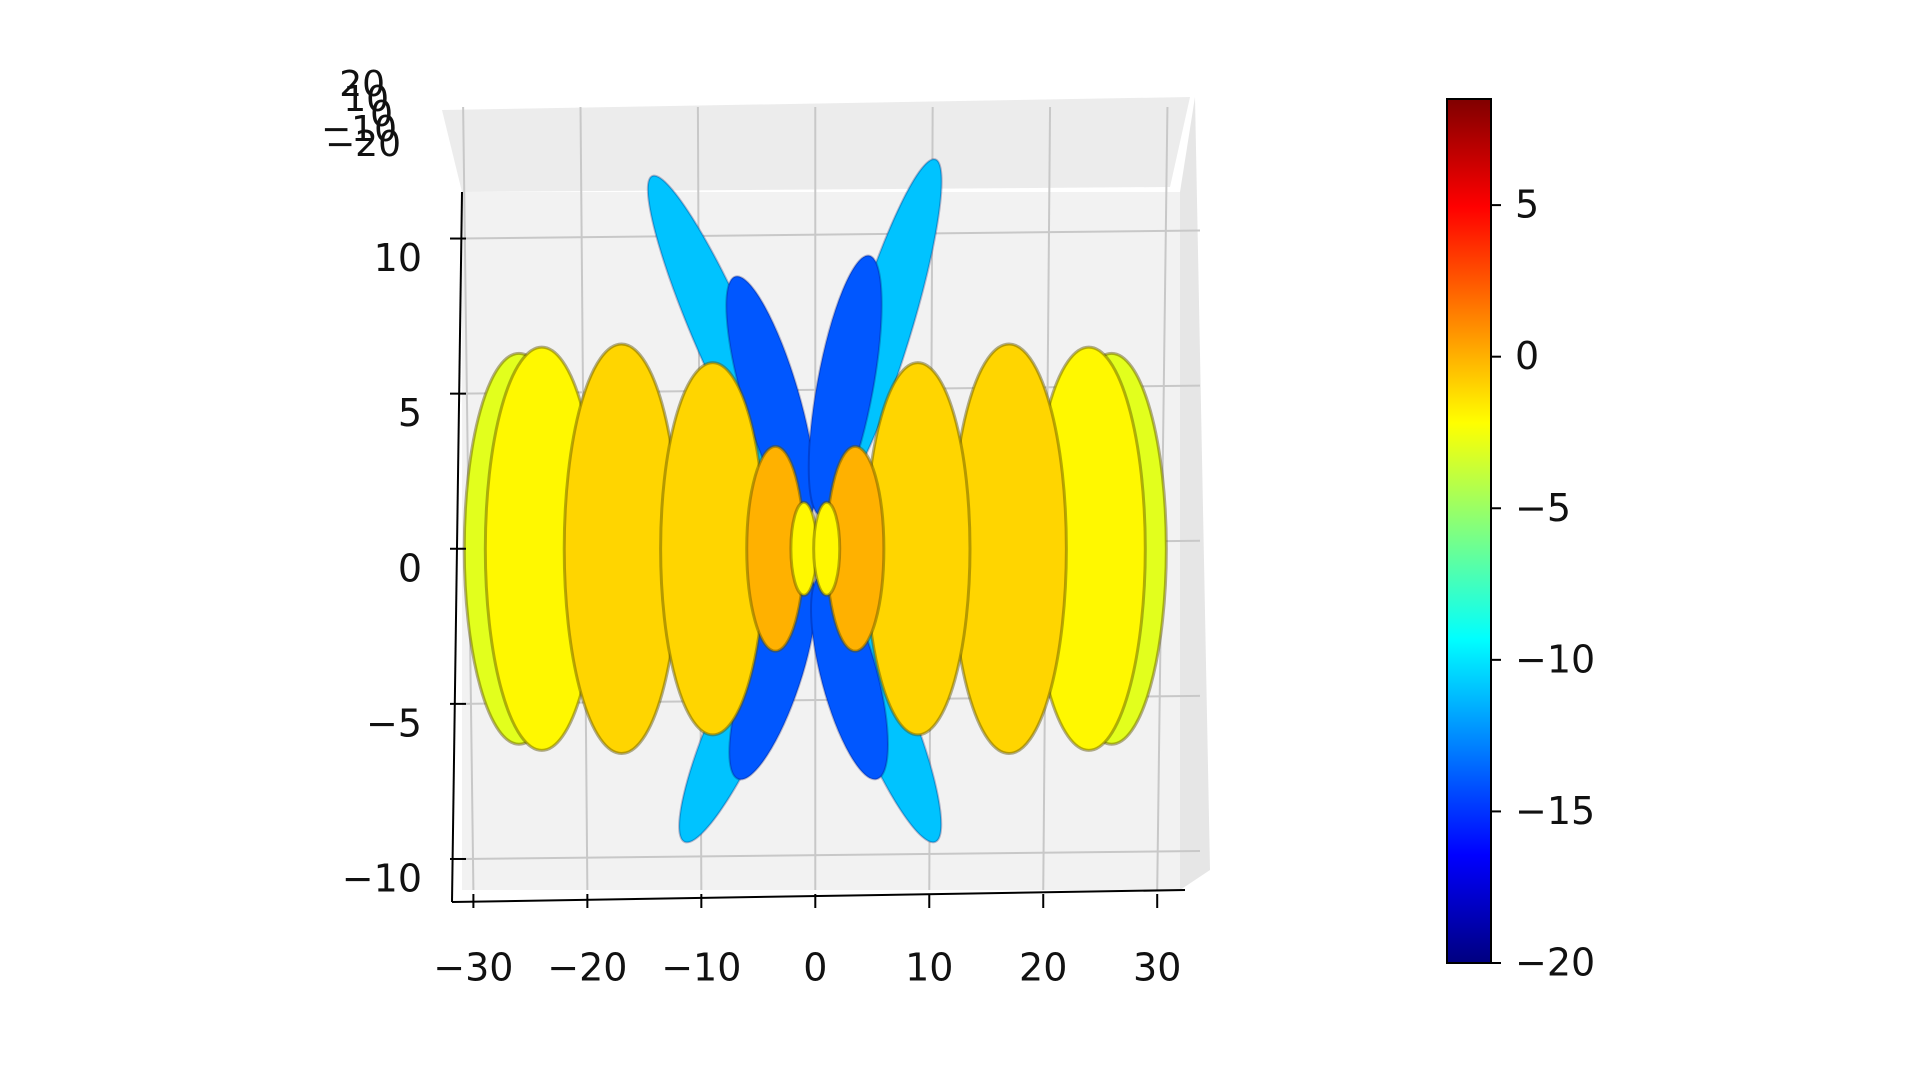 The width and height of the screenshot is (1920, 1080). I want to click on side-pane, so click(1195, 493).